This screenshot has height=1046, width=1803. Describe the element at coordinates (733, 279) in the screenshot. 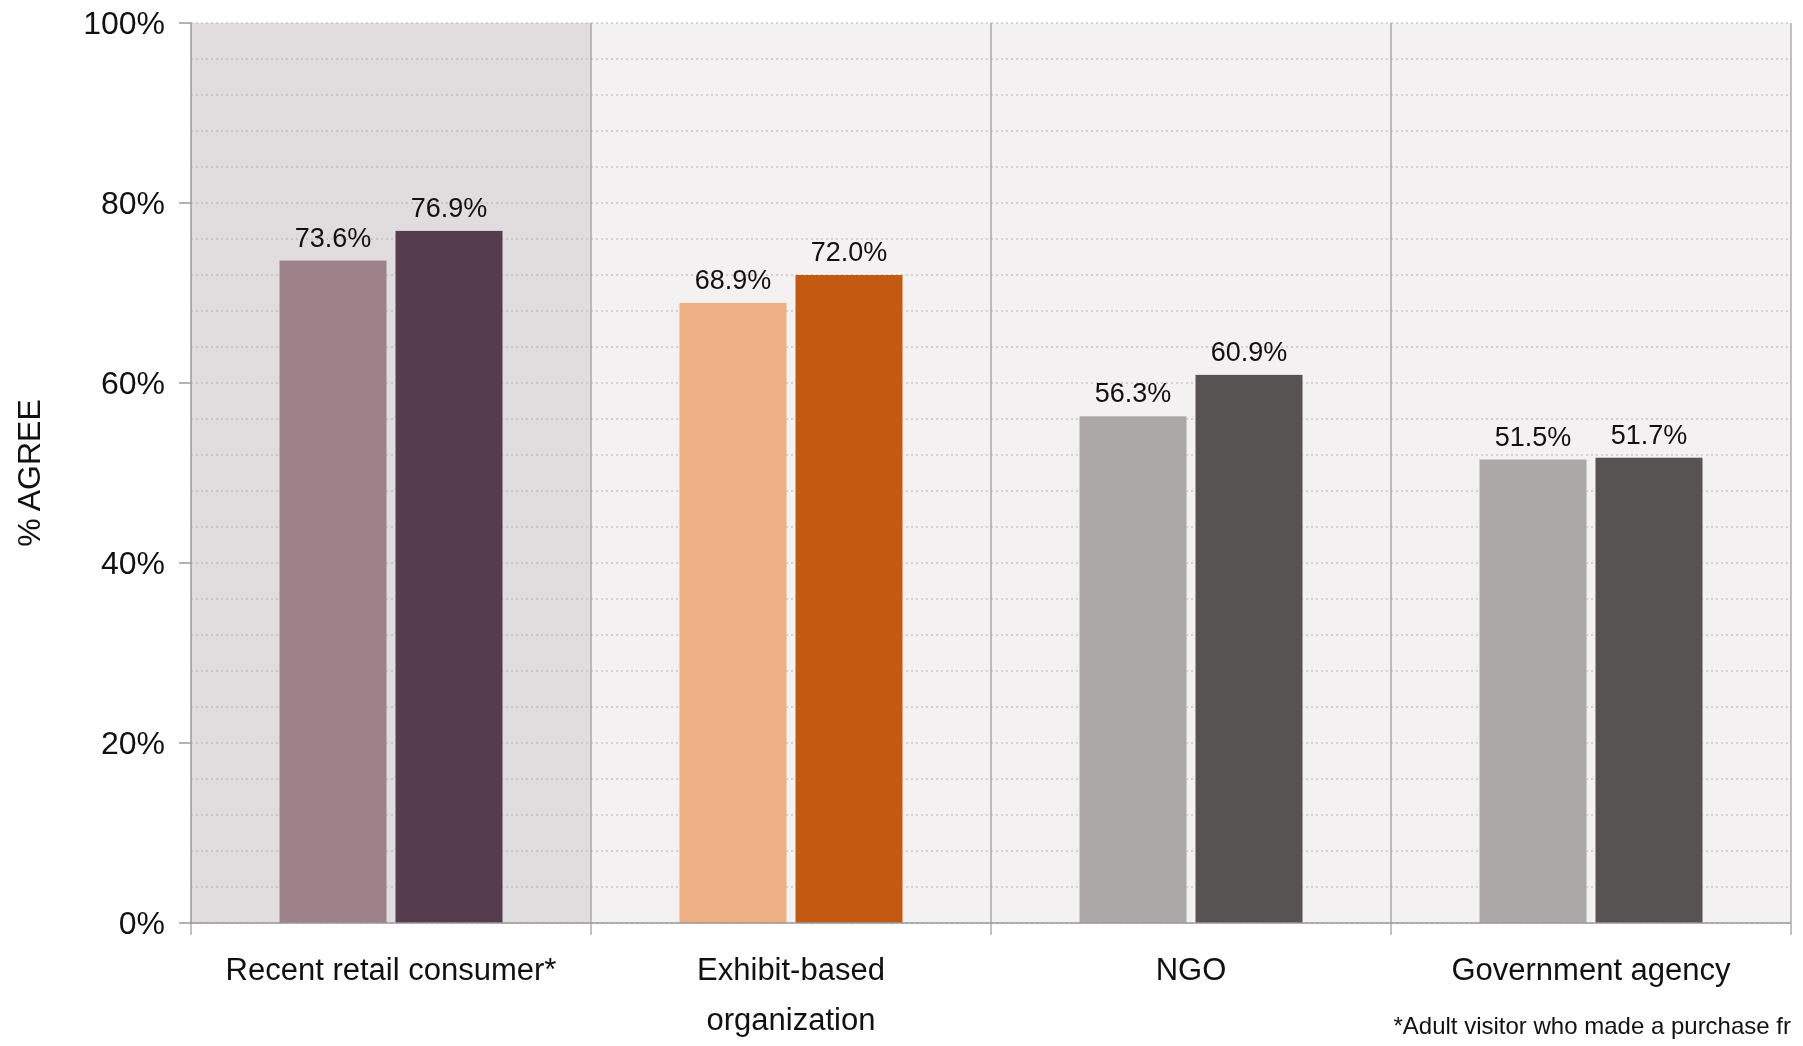

I see `data-label: 68.9%` at that location.